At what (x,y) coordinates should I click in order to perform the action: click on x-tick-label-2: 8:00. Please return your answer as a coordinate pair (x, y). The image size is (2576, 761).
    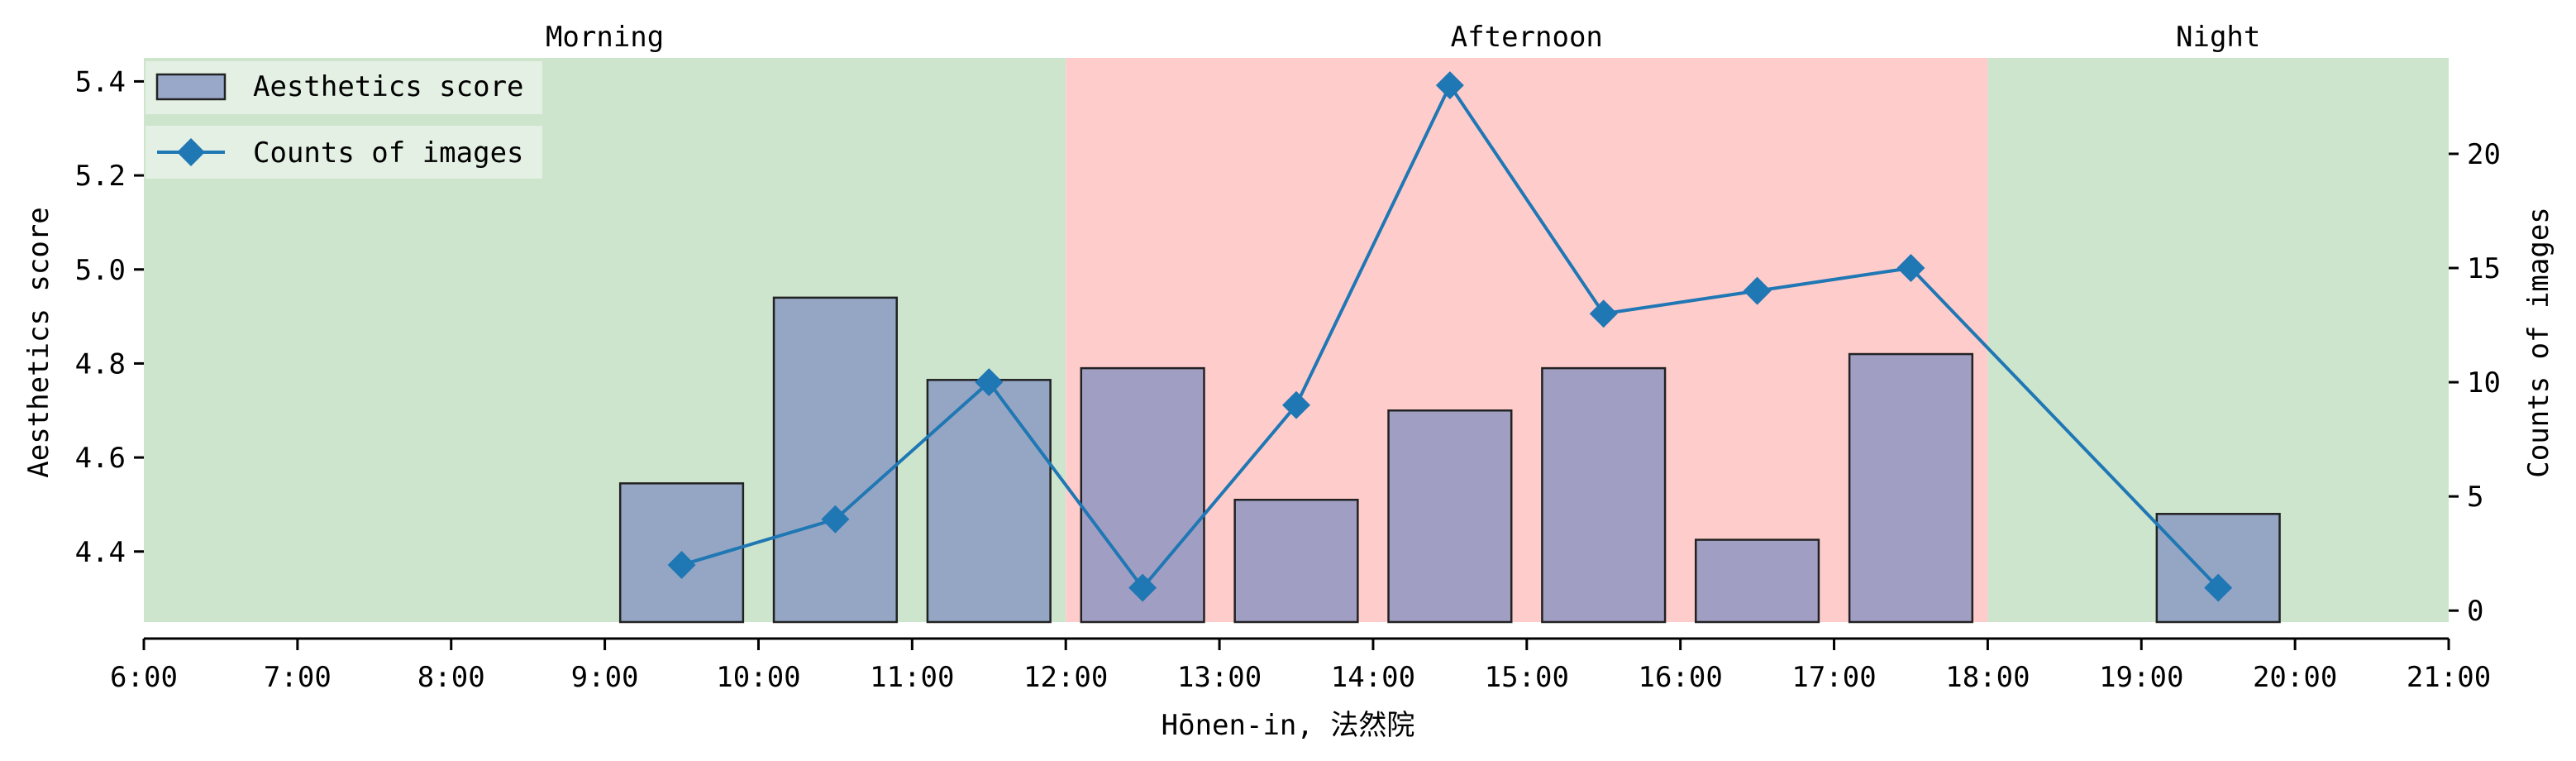
    Looking at the image, I should click on (451, 677).